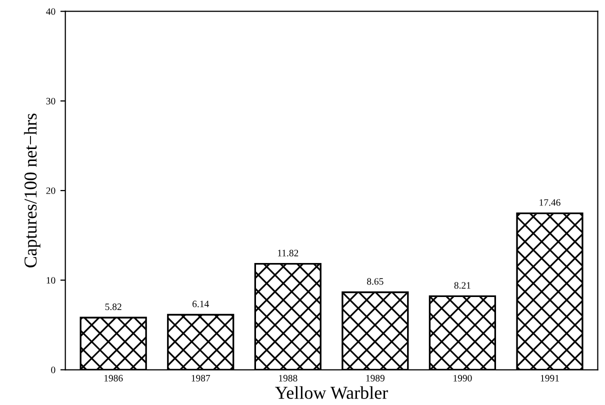  Describe the element at coordinates (288, 253) in the screenshot. I see `data-label: 11.82` at that location.